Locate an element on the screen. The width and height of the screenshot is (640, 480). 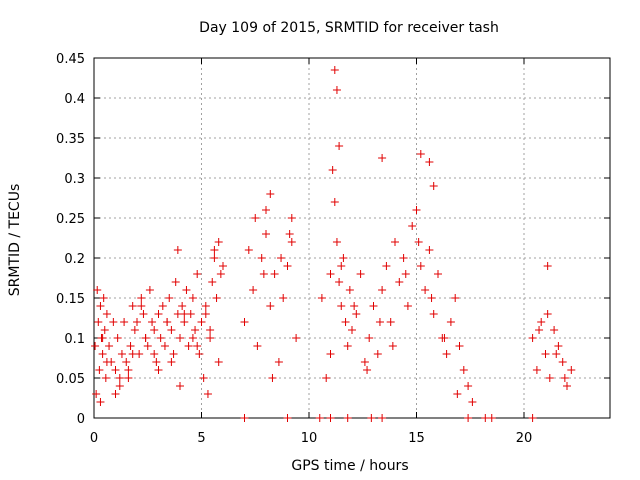
y-tick-label: 0.45 is located at coordinates (70, 59).